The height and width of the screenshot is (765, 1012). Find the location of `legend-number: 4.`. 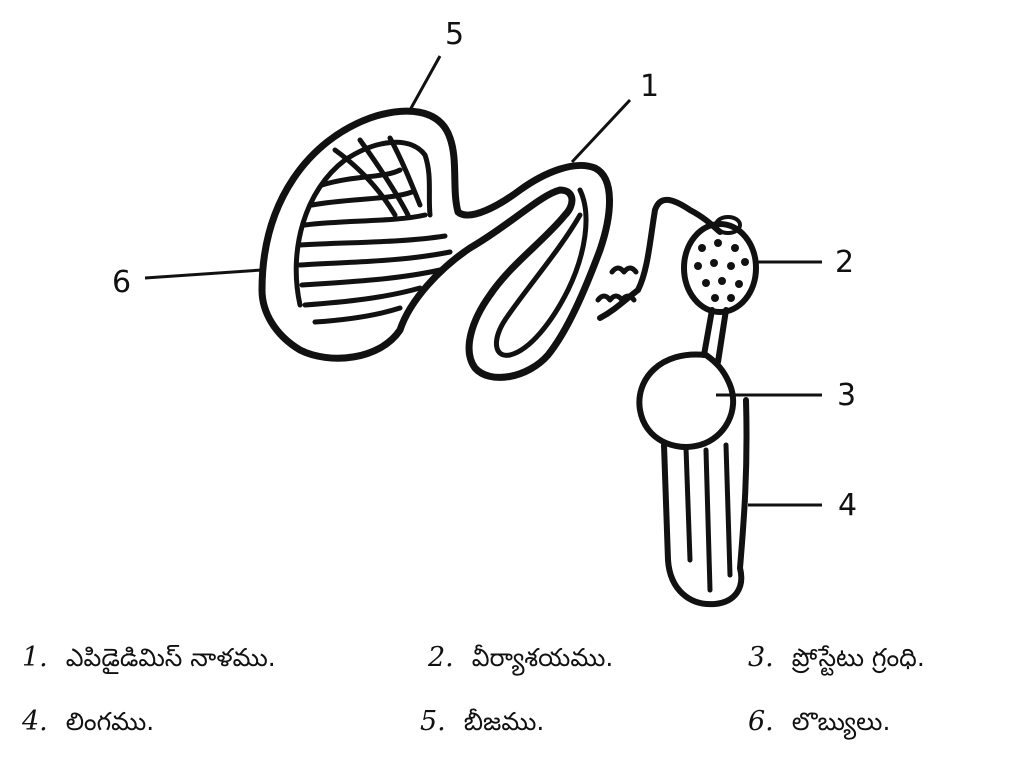

legend-number: 4. is located at coordinates (35, 721).